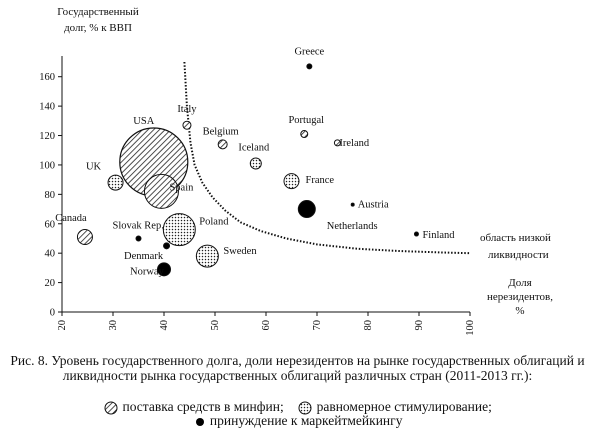  I want to click on point-ireland, so click(337, 143).